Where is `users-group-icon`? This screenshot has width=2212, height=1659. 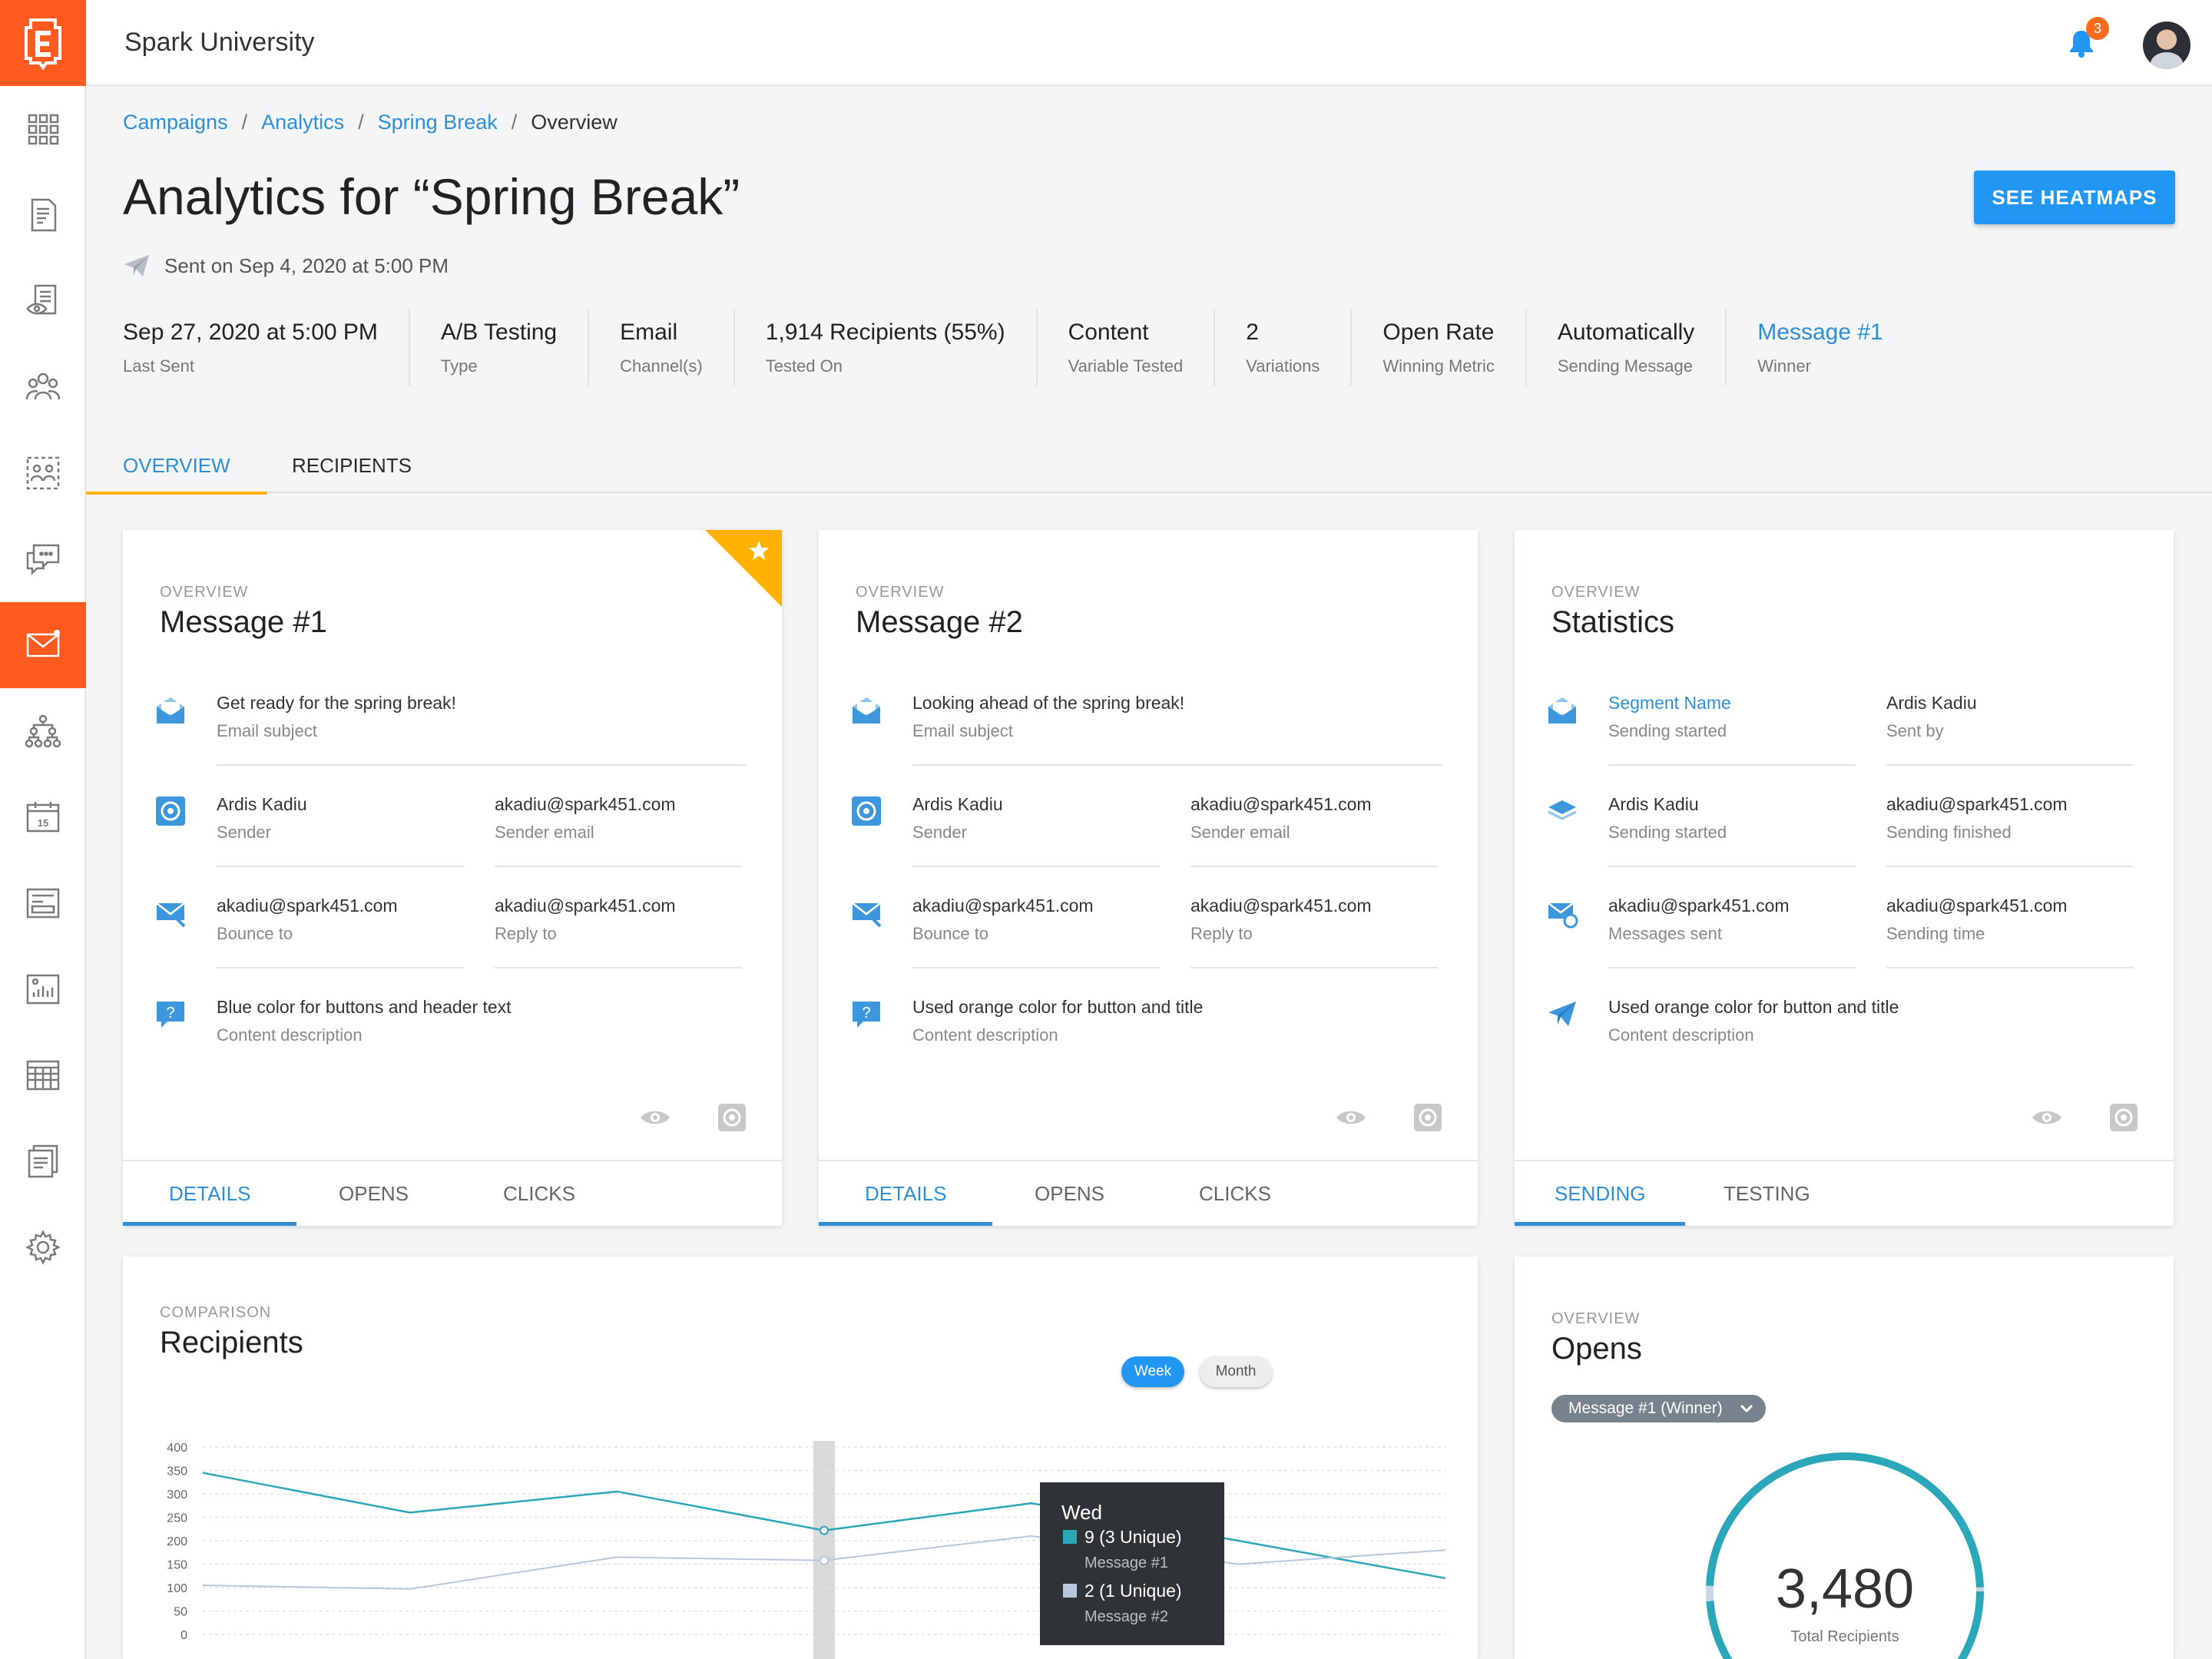 users-group-icon is located at coordinates (43, 386).